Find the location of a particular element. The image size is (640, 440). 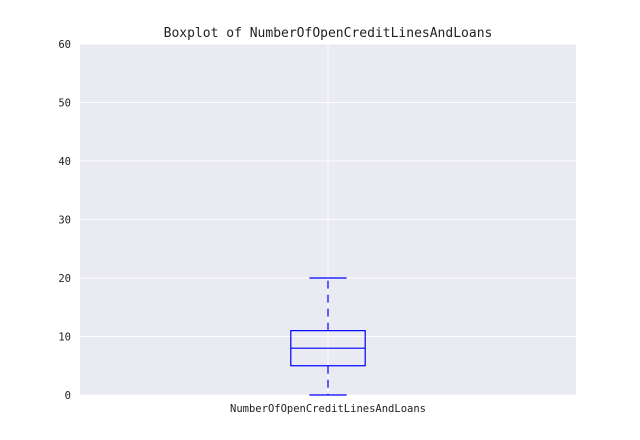

y-tick-label: 30 is located at coordinates (64, 221).